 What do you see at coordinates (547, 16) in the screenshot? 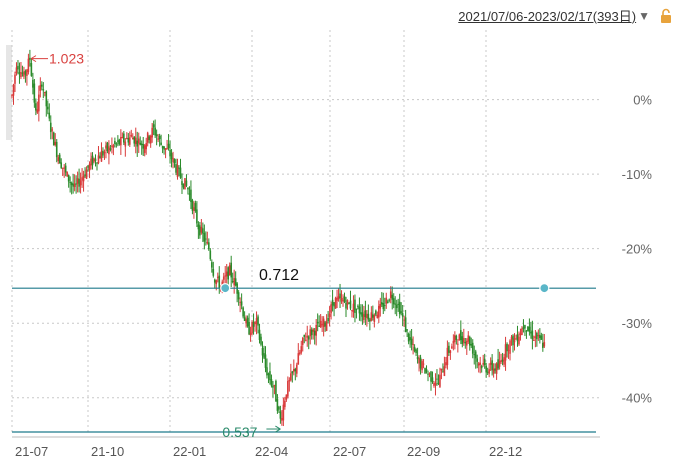
I see `date-range-text: 2021/07/06-2023/02/17(393日)` at bounding box center [547, 16].